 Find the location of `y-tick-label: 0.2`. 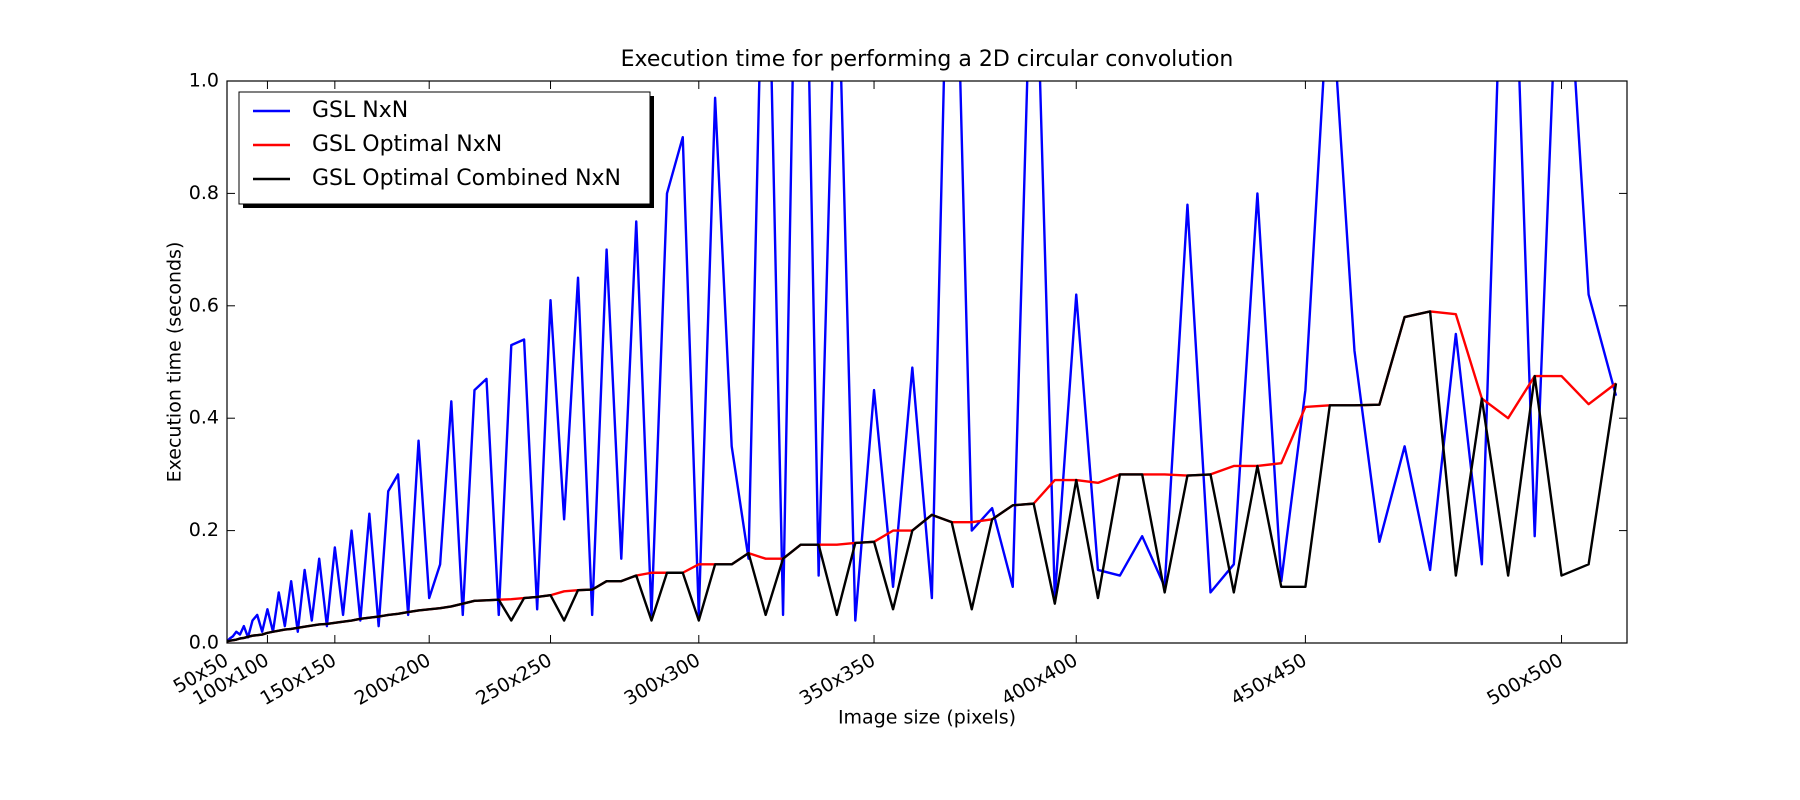

y-tick-label: 0.2 is located at coordinates (204, 530).